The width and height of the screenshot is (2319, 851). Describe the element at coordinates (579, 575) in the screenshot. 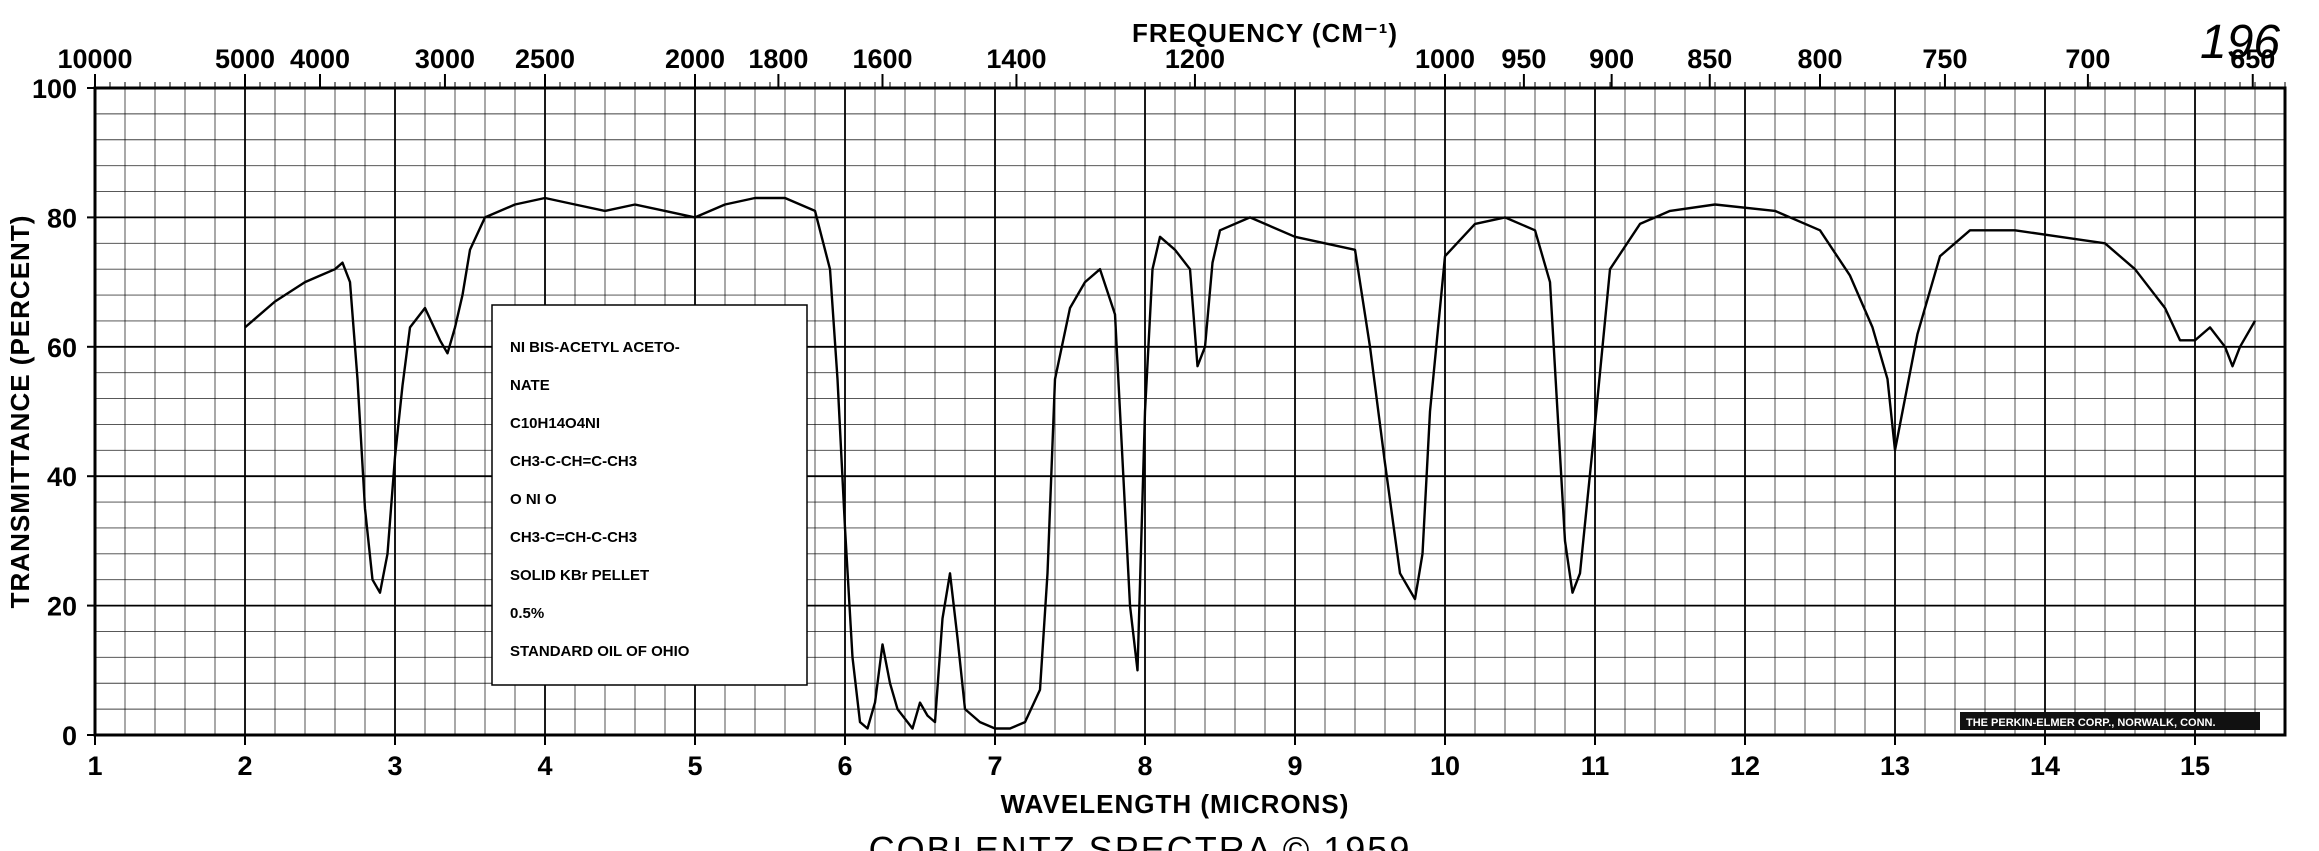

I see `sample-label-line: SOLID KBr PELLET` at that location.